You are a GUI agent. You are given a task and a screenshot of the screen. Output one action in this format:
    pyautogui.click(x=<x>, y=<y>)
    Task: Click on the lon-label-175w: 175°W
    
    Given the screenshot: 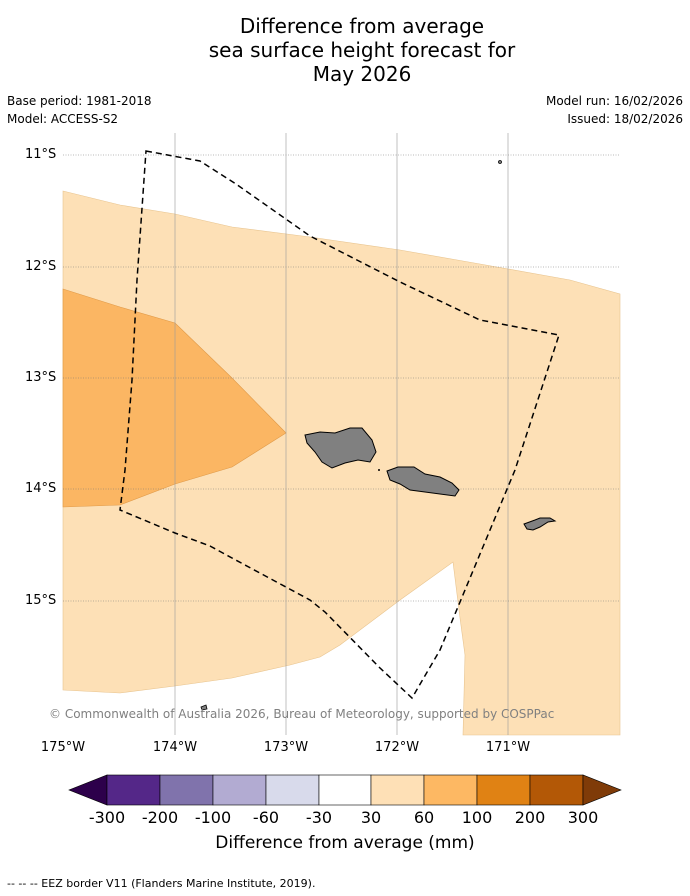 What is the action you would take?
    pyautogui.click(x=63, y=747)
    